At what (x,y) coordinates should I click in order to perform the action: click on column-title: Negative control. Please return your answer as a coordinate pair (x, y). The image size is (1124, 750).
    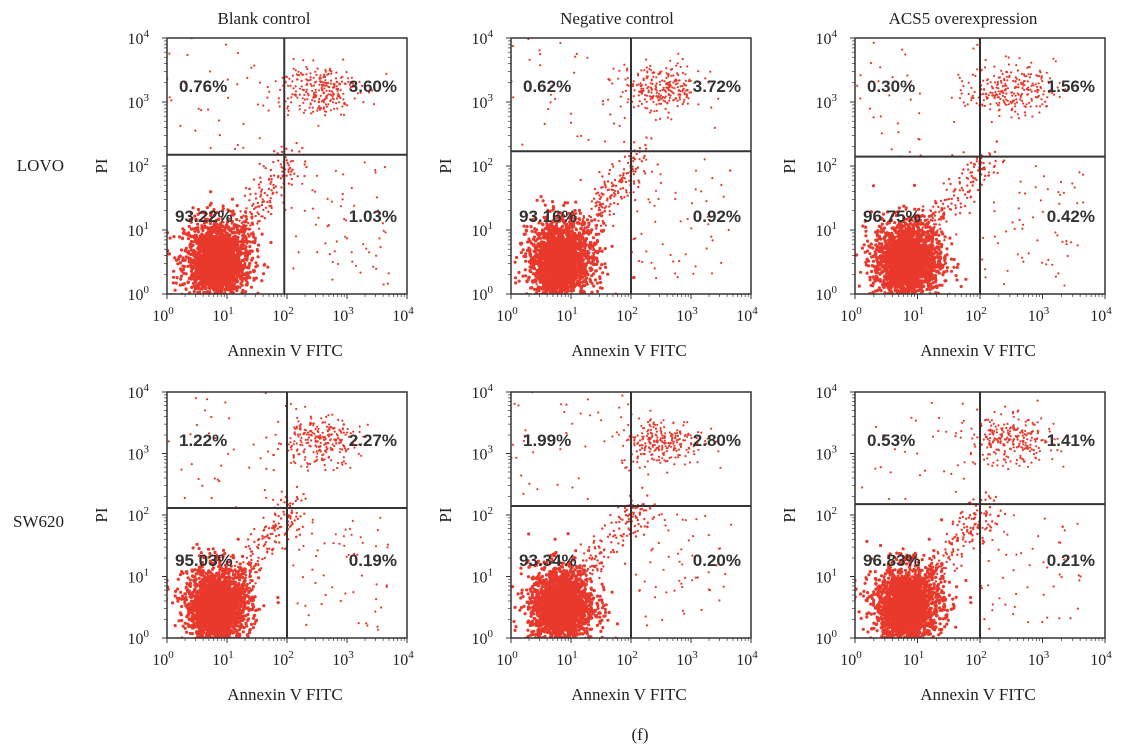
    Looking at the image, I should click on (617, 18).